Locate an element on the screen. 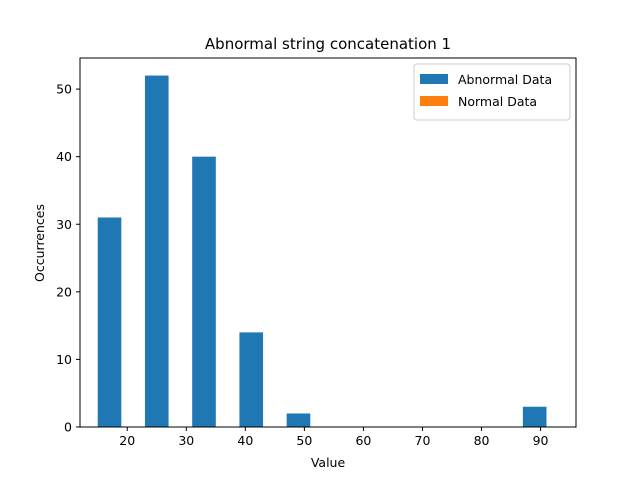  y-tick-label-2: 20 is located at coordinates (64, 291).